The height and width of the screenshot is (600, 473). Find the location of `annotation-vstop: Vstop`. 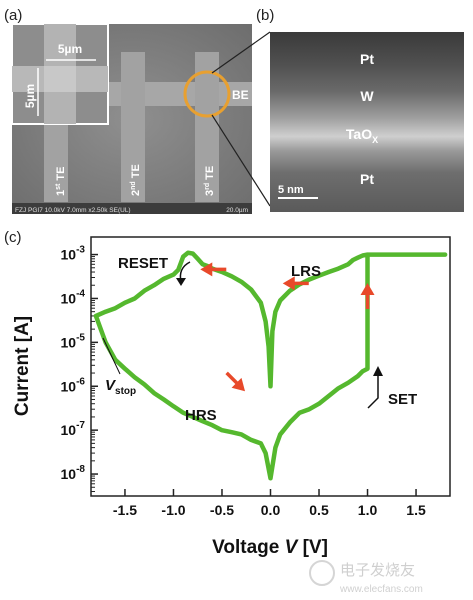

annotation-vstop: Vstop is located at coordinates (120, 387).